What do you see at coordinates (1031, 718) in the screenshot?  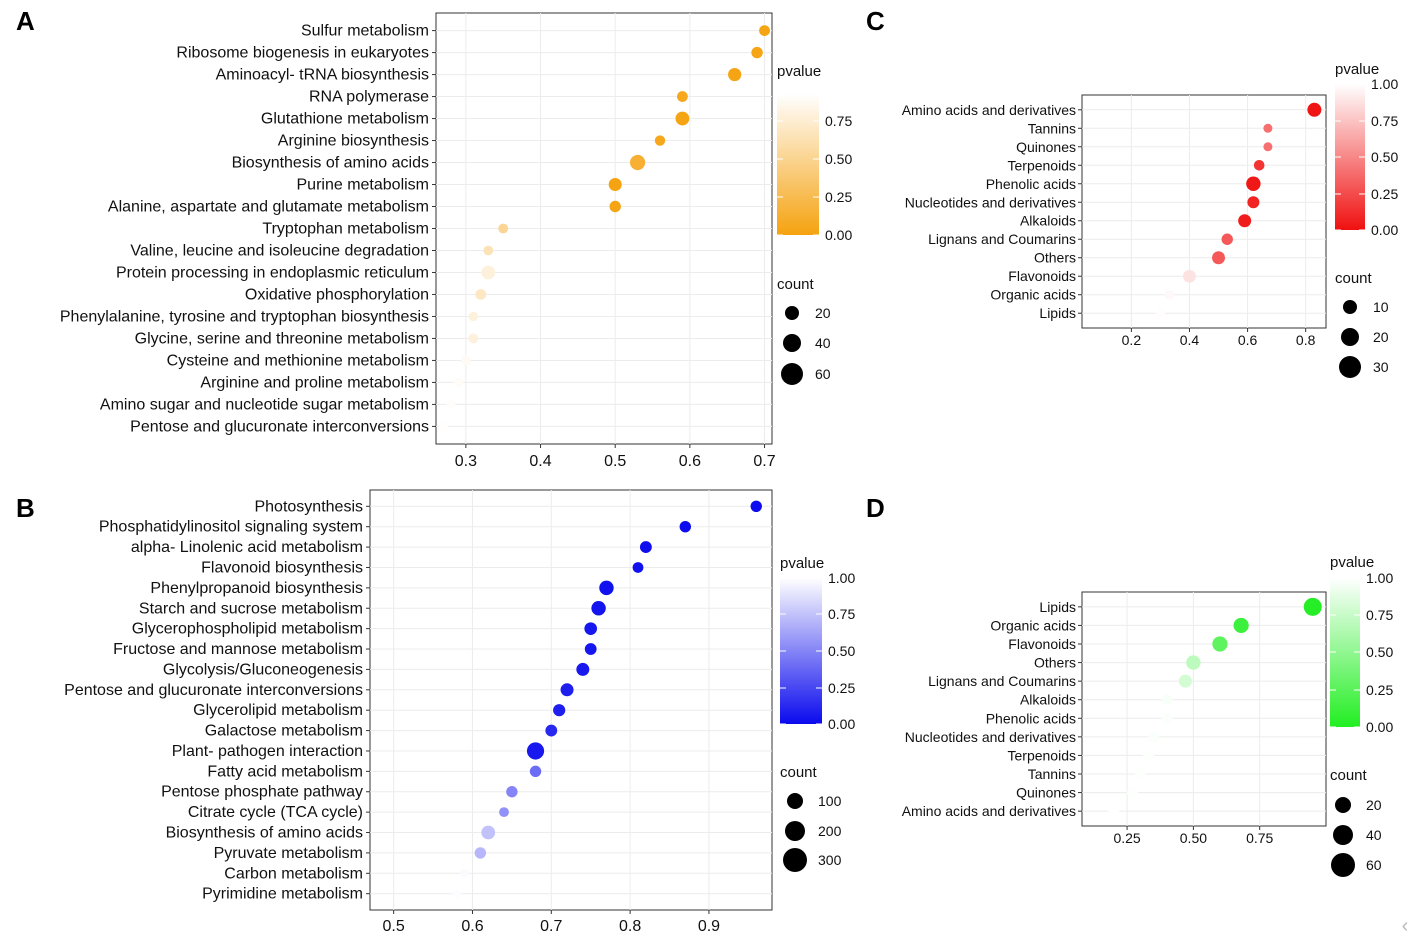 I see `category-label: Phenolic acids` at bounding box center [1031, 718].